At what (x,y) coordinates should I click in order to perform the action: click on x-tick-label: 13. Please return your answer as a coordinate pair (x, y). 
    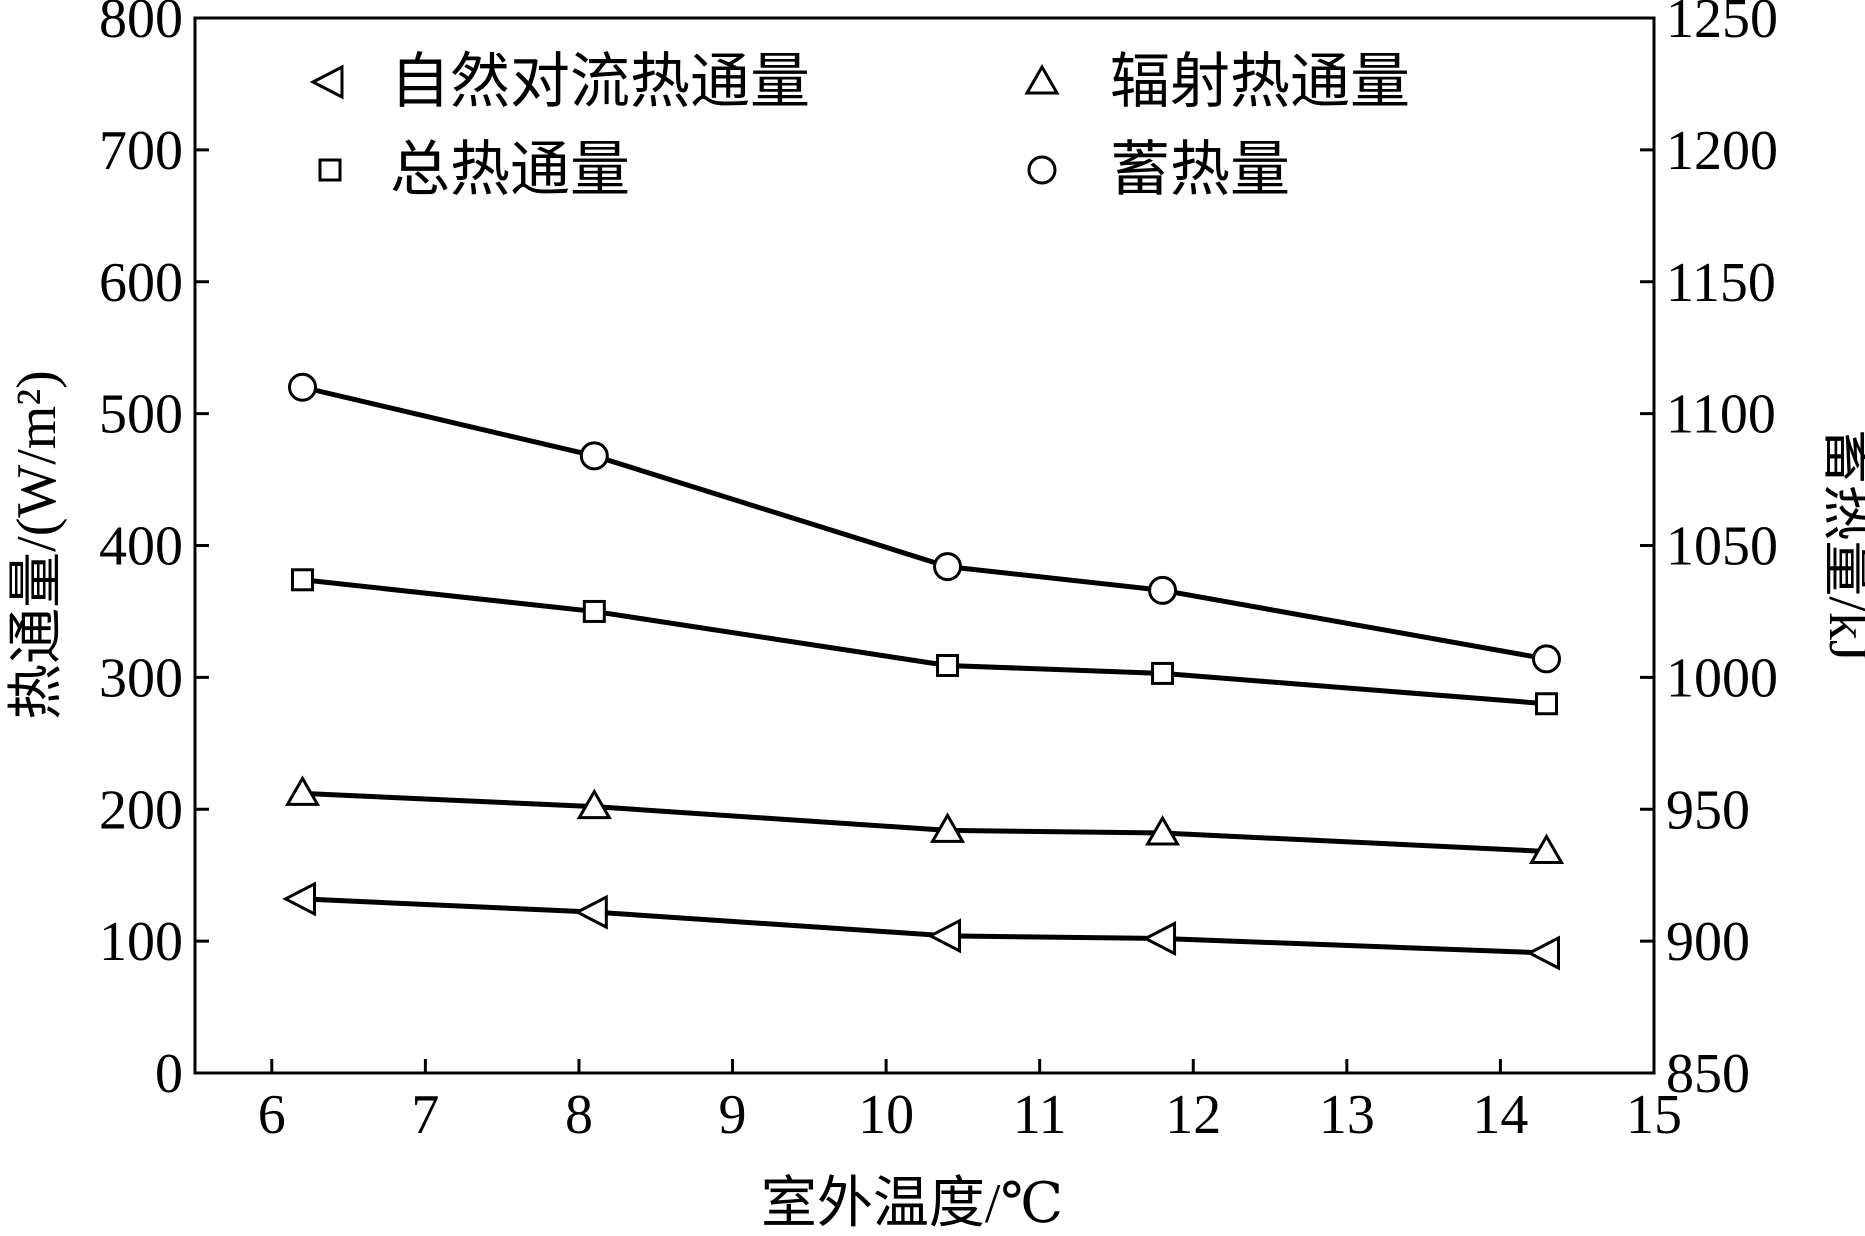
    Looking at the image, I should click on (1347, 1115).